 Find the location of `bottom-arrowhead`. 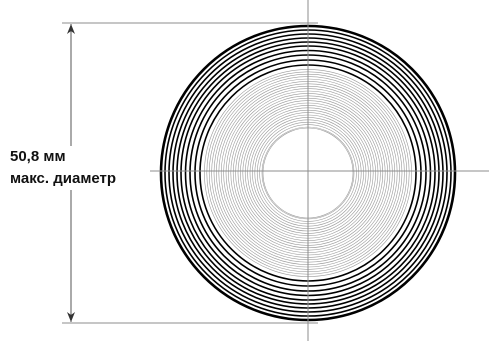

bottom-arrowhead is located at coordinates (71, 317).